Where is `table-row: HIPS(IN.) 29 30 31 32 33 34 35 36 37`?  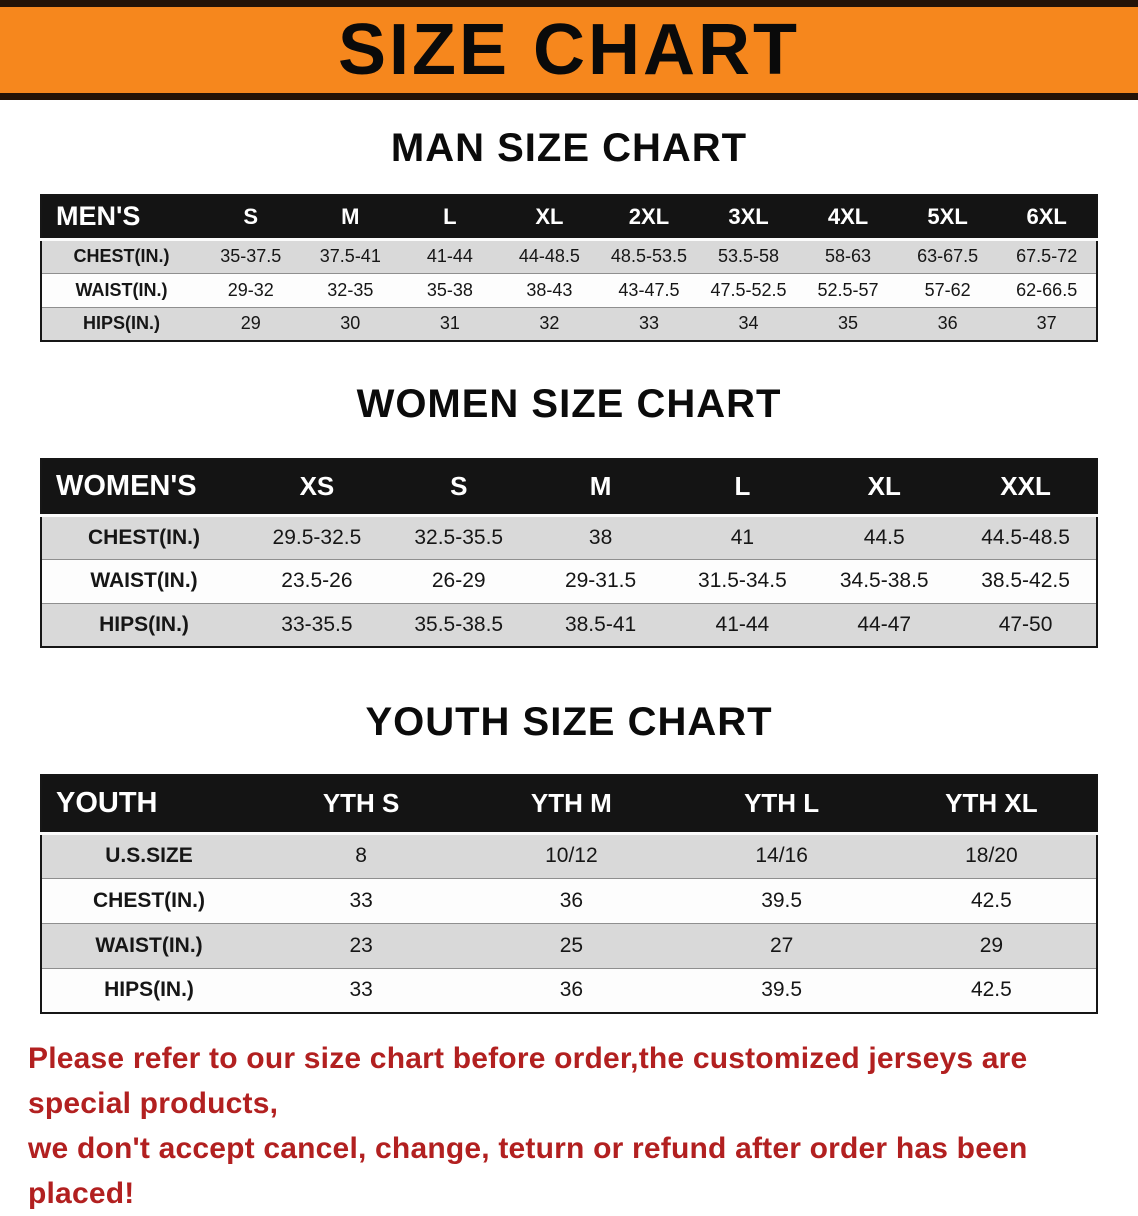
table-row: HIPS(IN.) 29 30 31 32 33 34 35 36 37 is located at coordinates (569, 323).